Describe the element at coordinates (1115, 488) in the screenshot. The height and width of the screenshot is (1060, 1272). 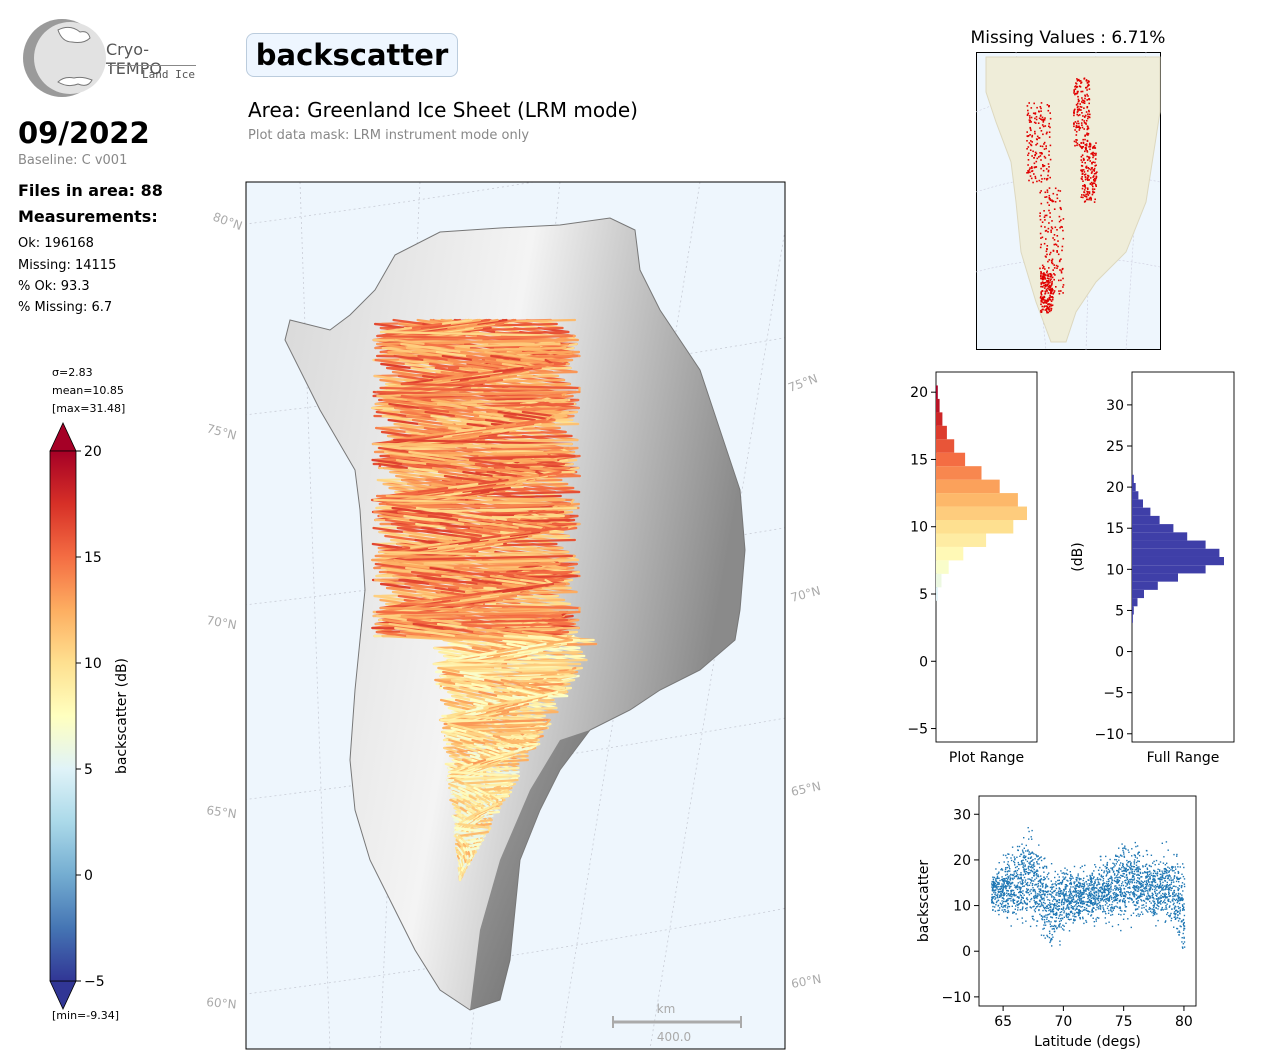
I see `y-tick-label: 20` at that location.